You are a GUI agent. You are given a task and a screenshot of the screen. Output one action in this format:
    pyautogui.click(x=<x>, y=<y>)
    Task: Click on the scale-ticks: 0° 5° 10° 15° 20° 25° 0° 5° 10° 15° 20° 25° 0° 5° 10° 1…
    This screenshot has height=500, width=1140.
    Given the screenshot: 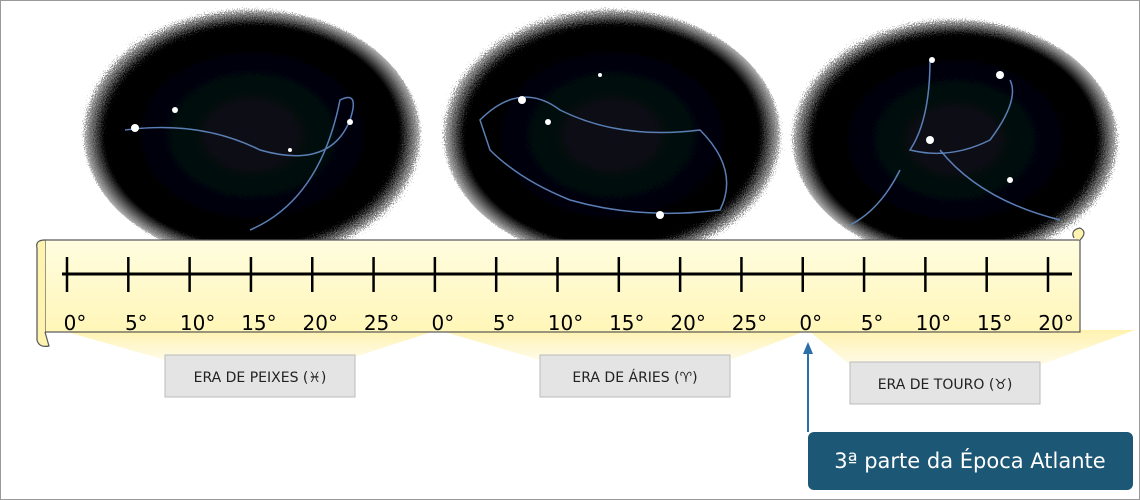 What is the action you would take?
    pyautogui.click(x=569, y=296)
    